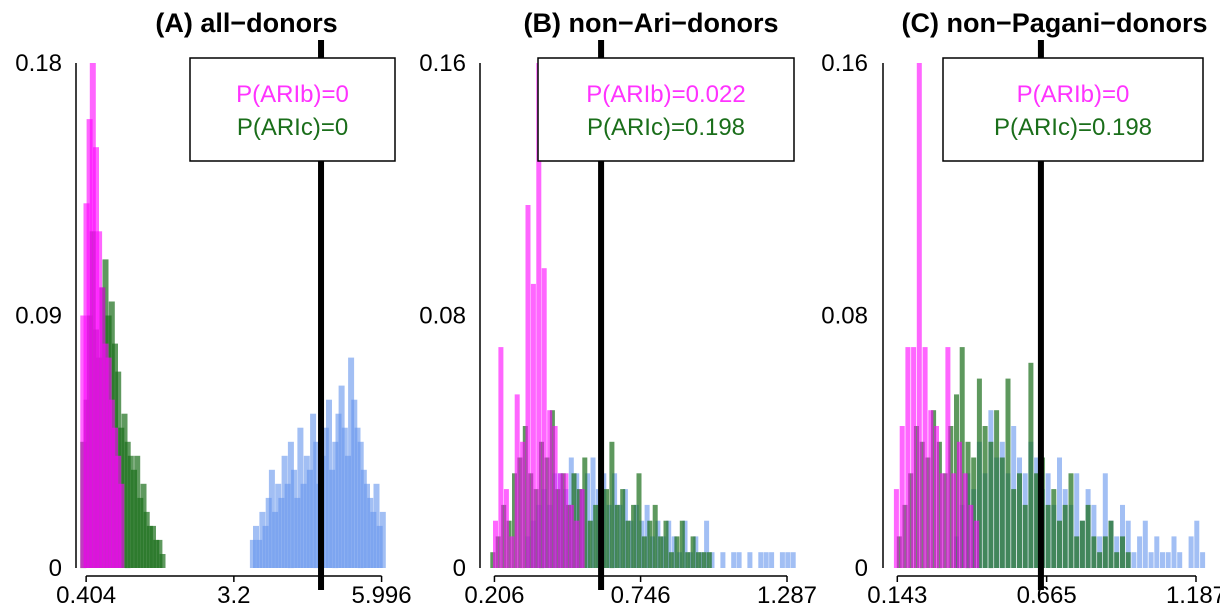 The image size is (1220, 609). What do you see at coordinates (1054, 23) in the screenshot?
I see `panel-title: (C) non−Pagani−donors` at bounding box center [1054, 23].